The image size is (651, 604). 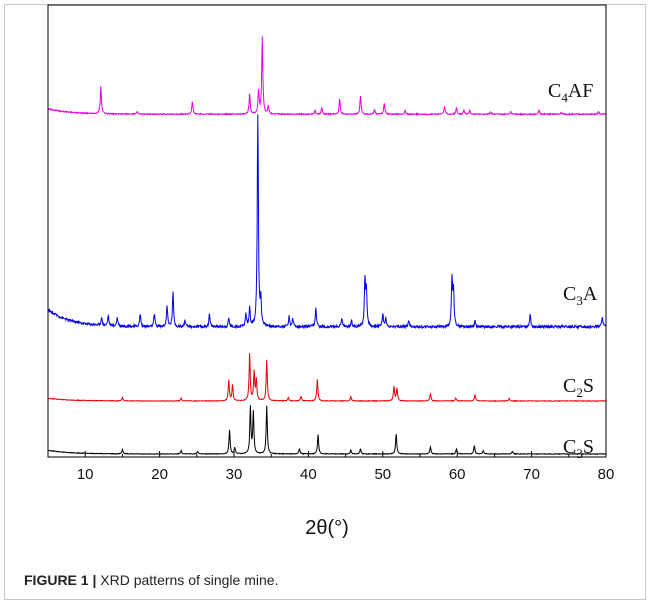 I want to click on series-label-c3s: C3S, so click(x=578, y=448).